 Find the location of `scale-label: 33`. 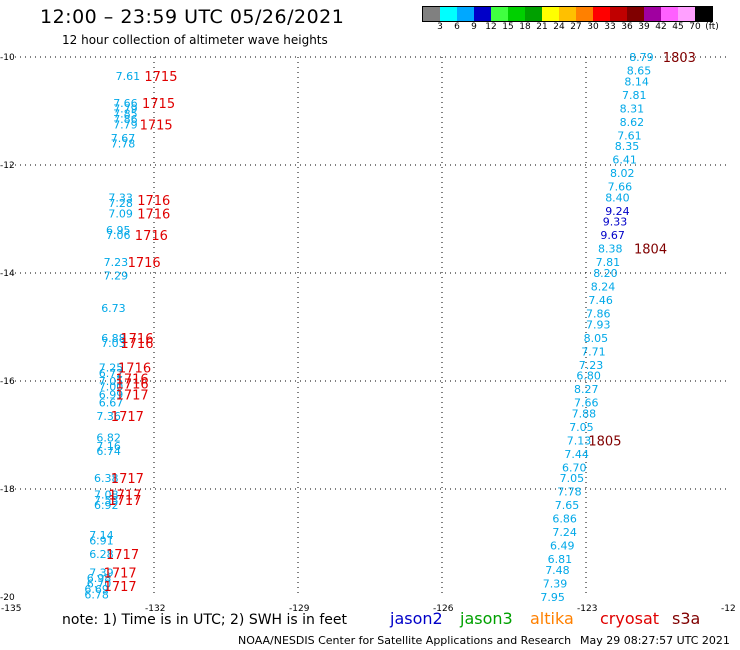

scale-label: 33 is located at coordinates (610, 27).